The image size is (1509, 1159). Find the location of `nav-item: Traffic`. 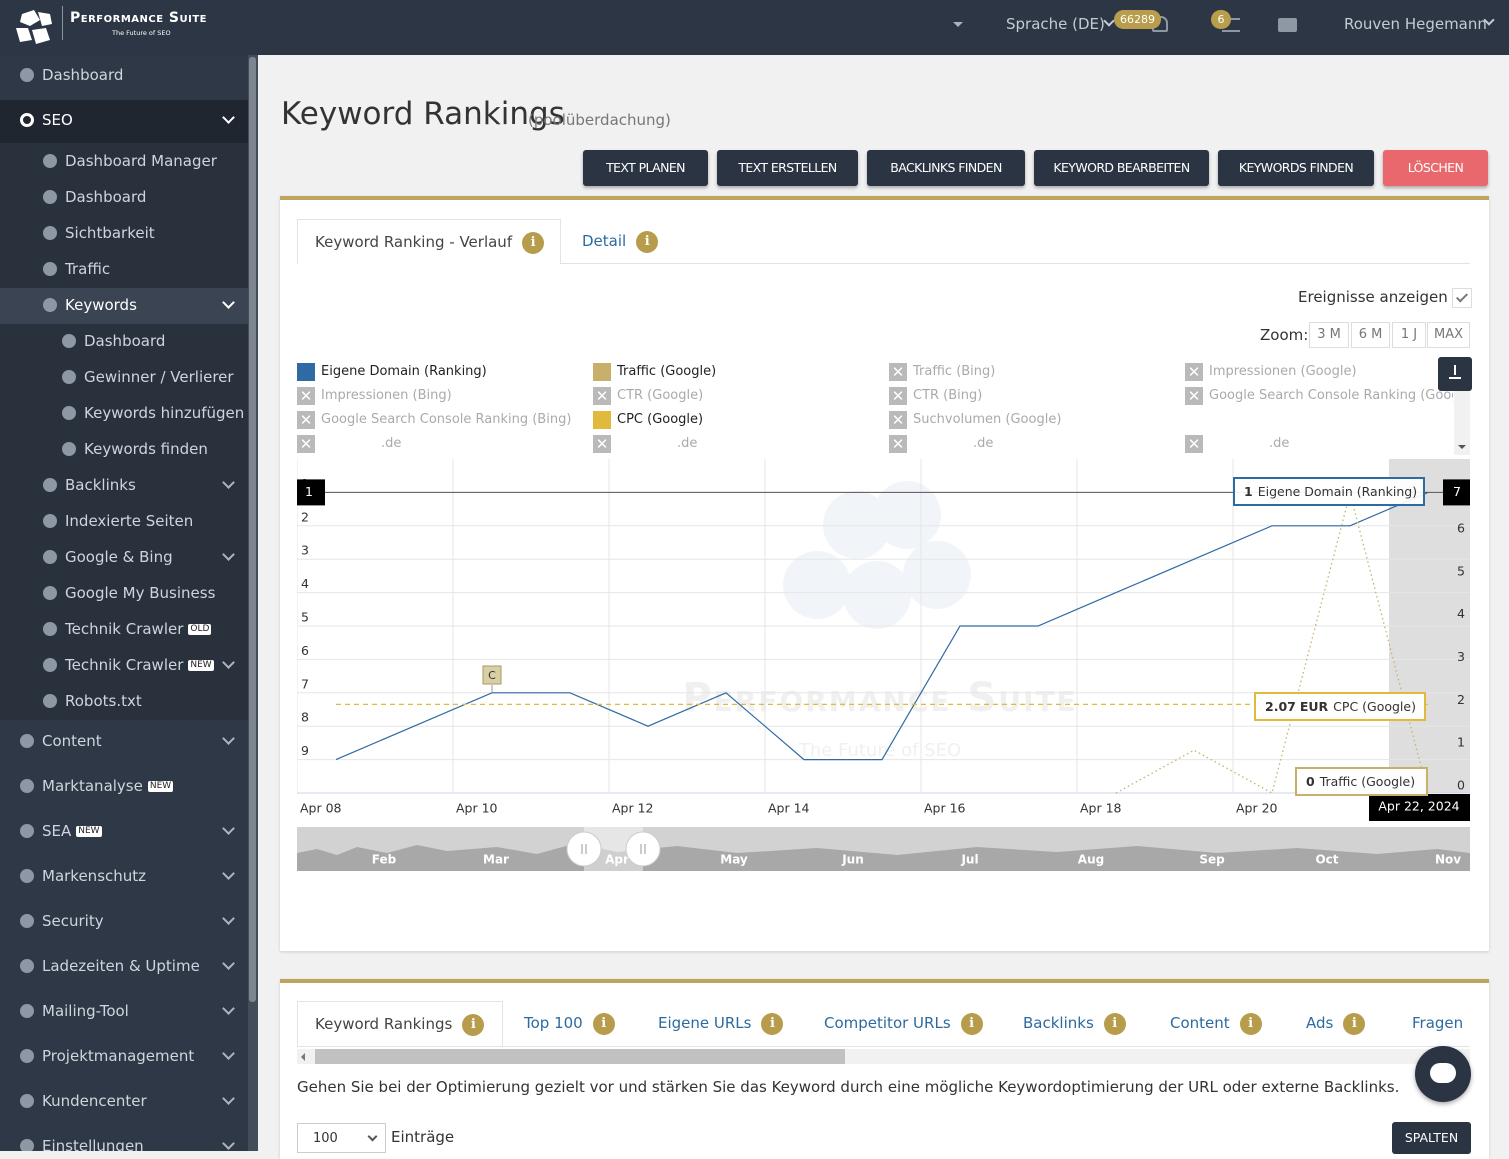

nav-item: Traffic is located at coordinates (124, 269).